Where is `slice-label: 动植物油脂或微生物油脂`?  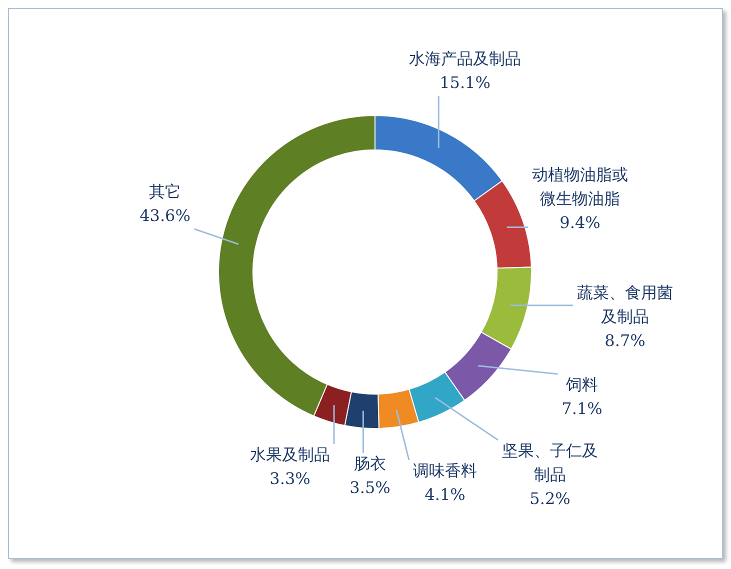 slice-label: 动植物油脂或微生物油脂 is located at coordinates (580, 186).